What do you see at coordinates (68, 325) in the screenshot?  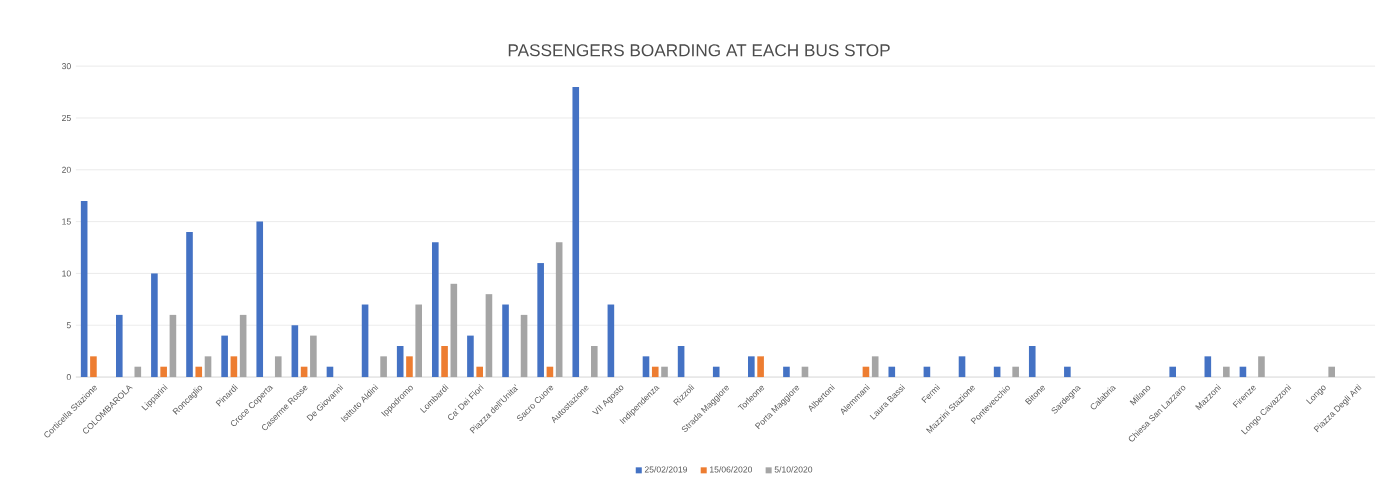 I see `y-tick-label: 5` at bounding box center [68, 325].